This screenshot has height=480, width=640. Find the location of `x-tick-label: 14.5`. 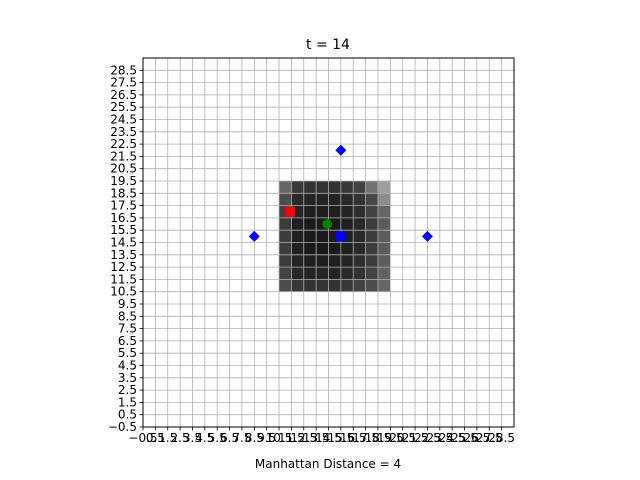

x-tick-label: 14.5 is located at coordinates (328, 438).